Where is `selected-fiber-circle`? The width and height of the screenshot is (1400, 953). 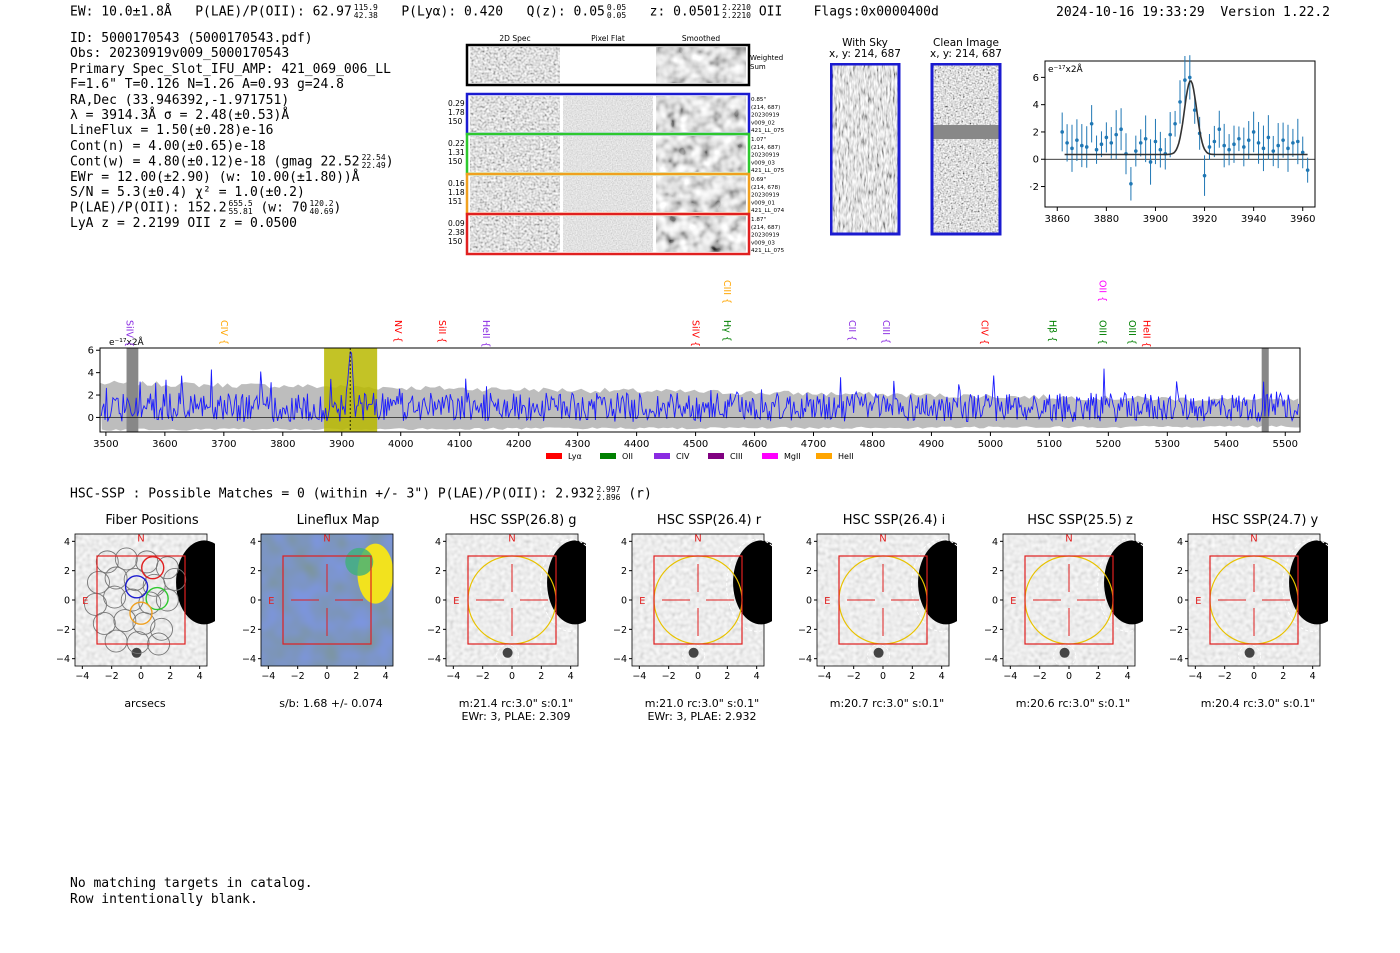 selected-fiber-circle is located at coordinates (136, 587).